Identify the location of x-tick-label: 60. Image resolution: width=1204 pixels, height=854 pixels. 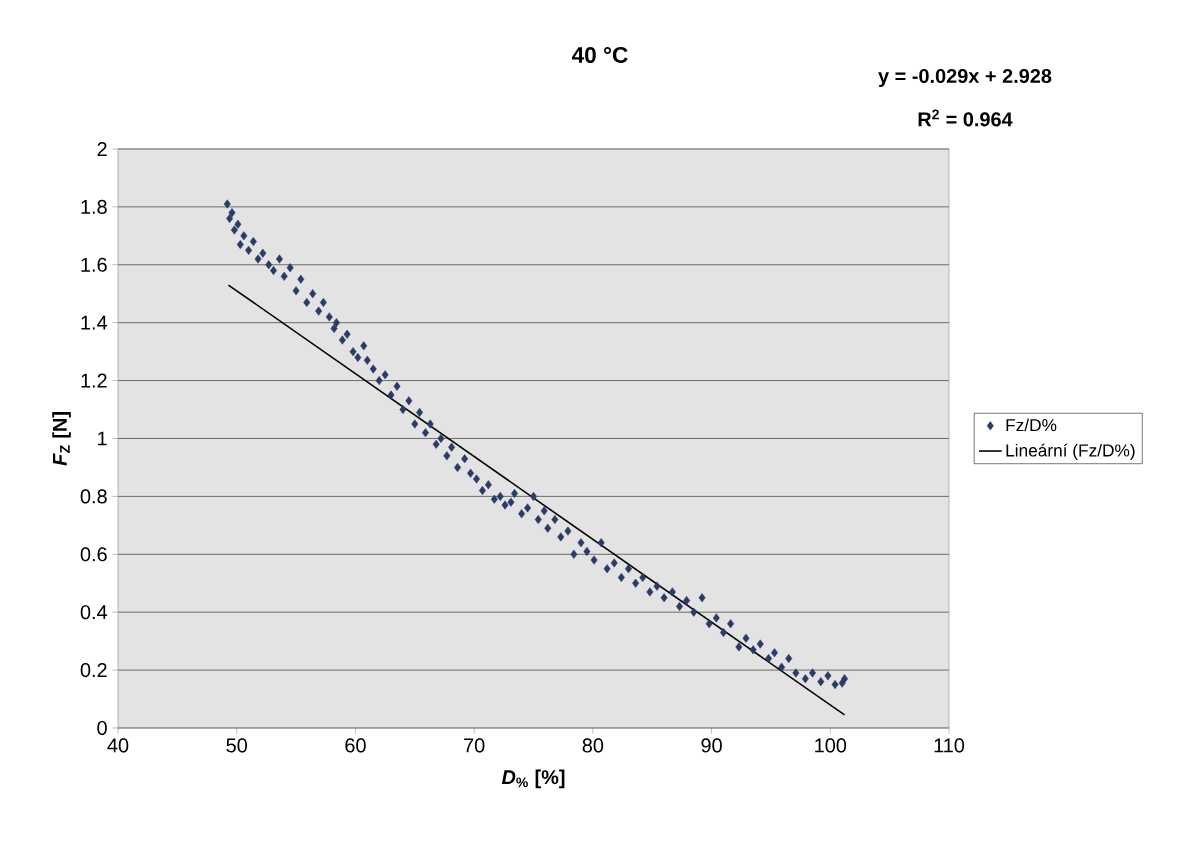
(355, 745).